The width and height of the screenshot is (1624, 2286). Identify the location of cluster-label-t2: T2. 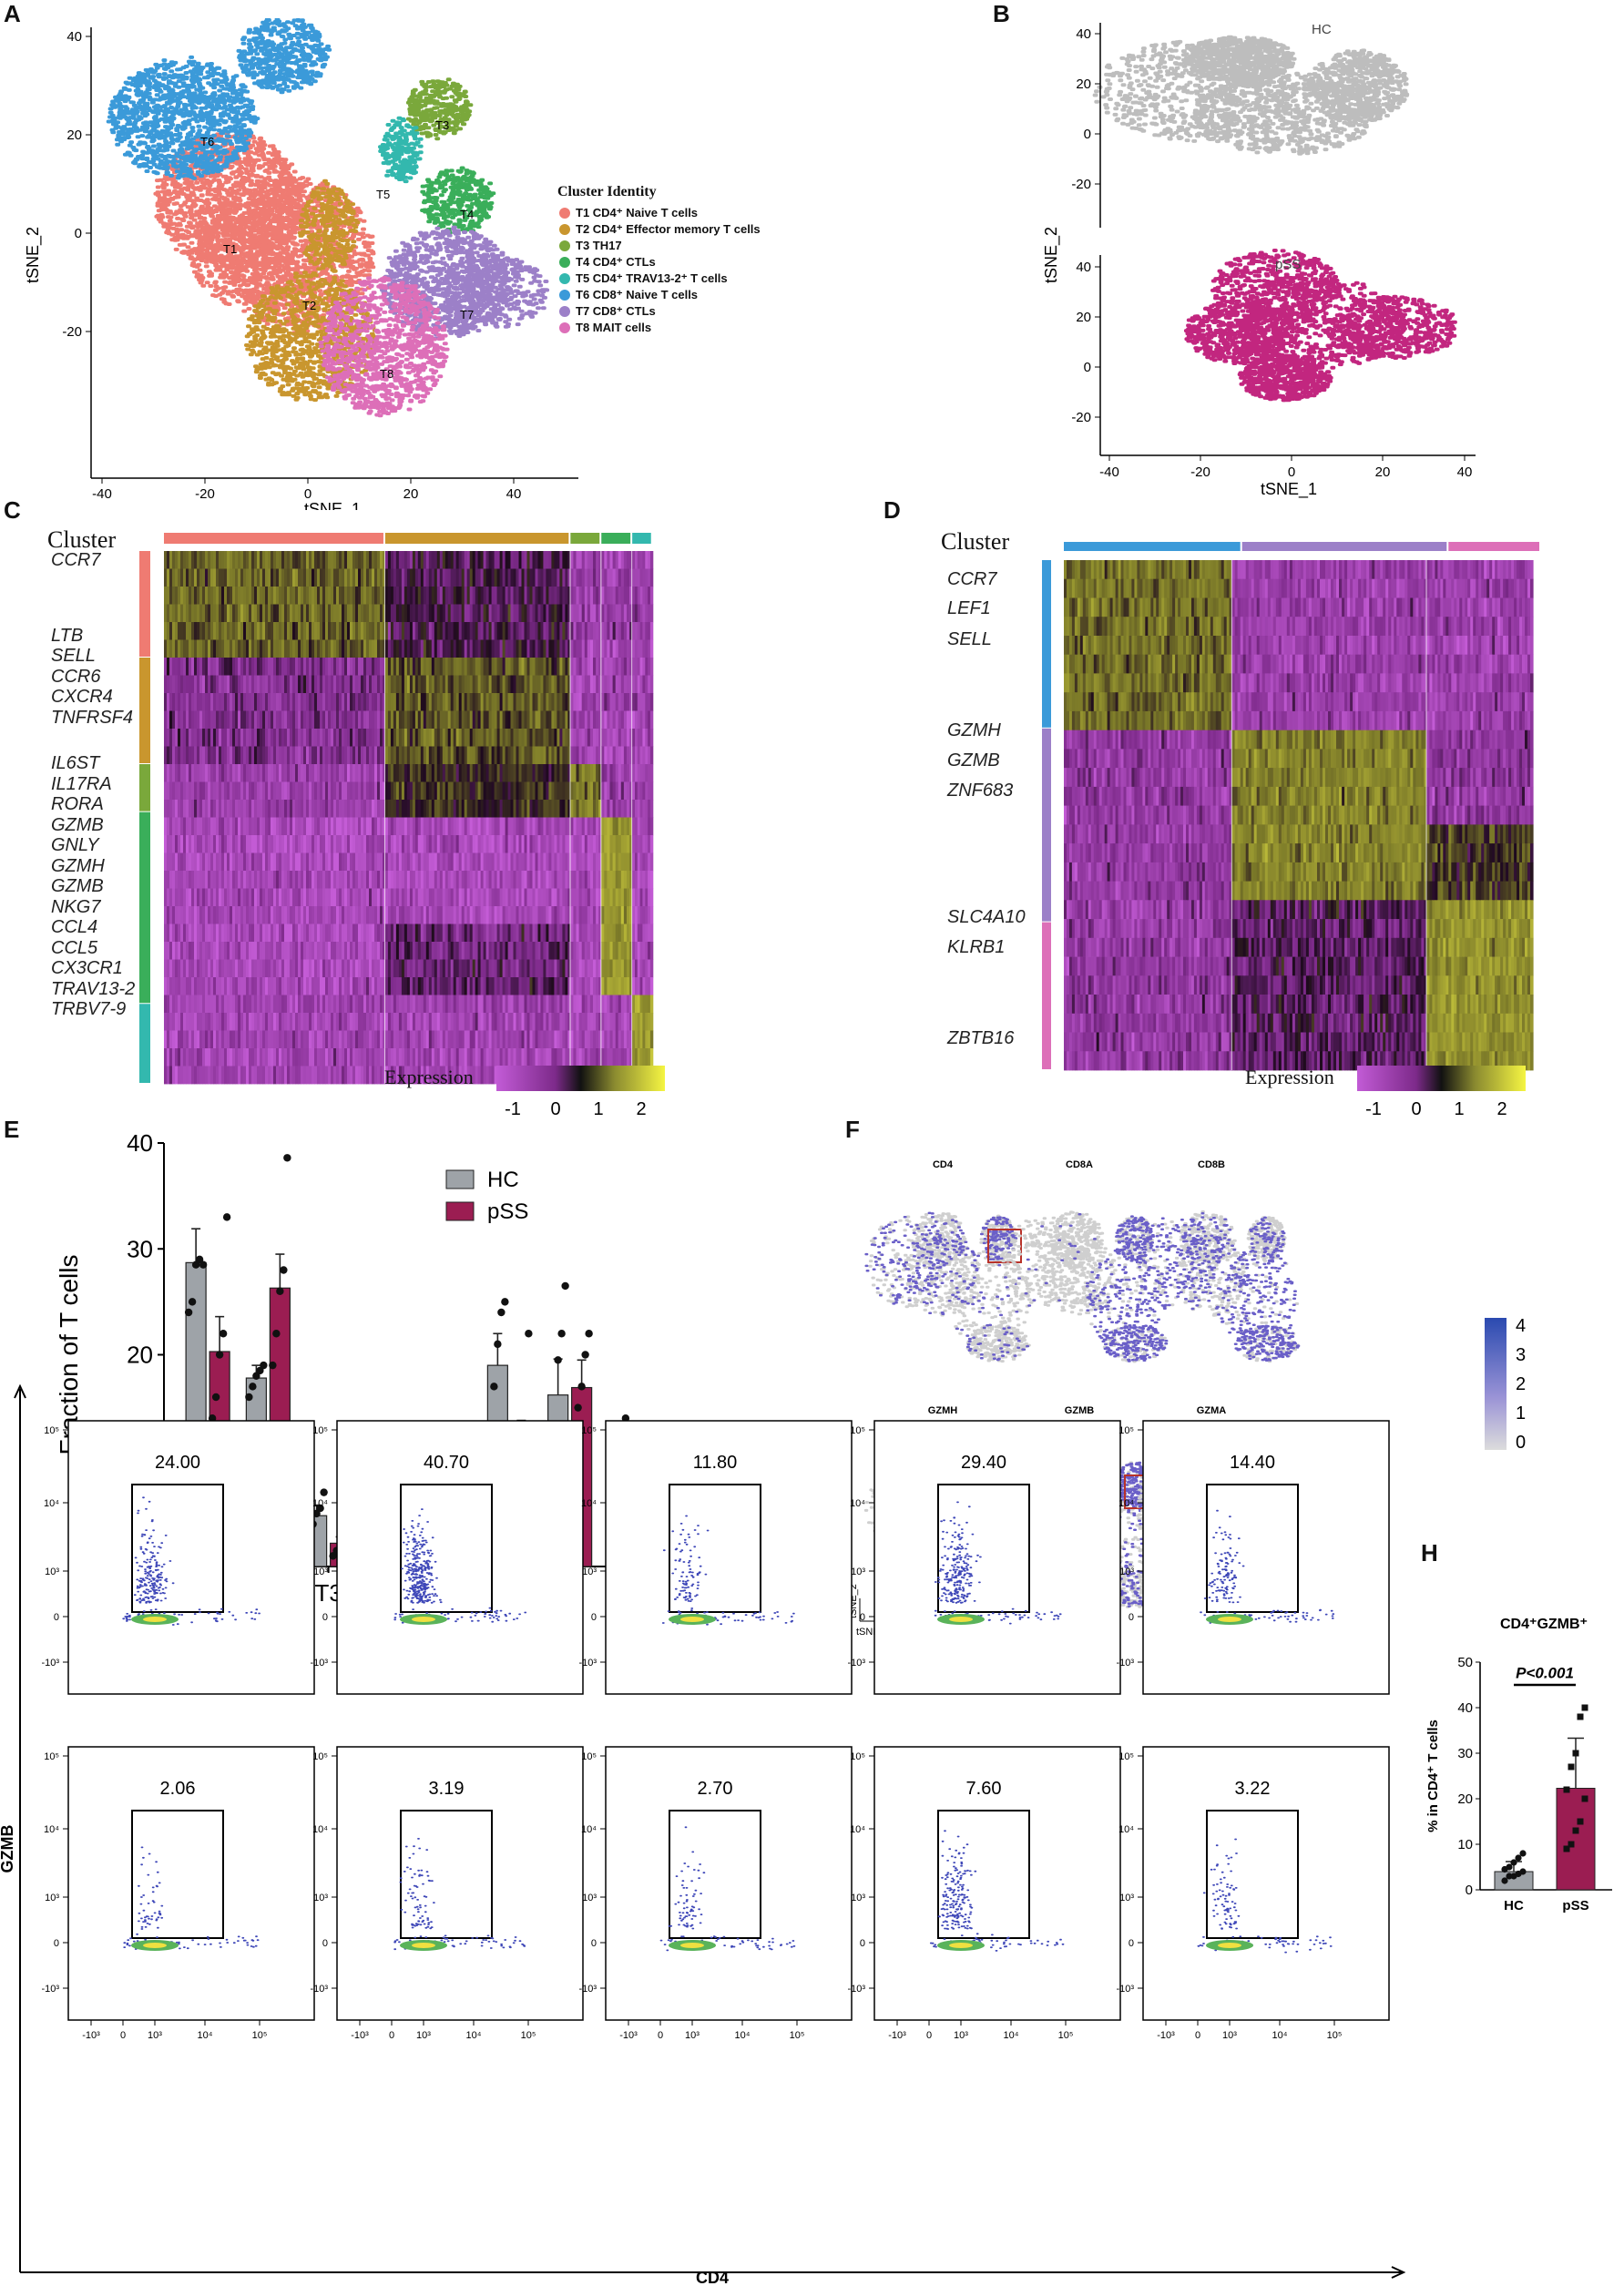
(309, 305).